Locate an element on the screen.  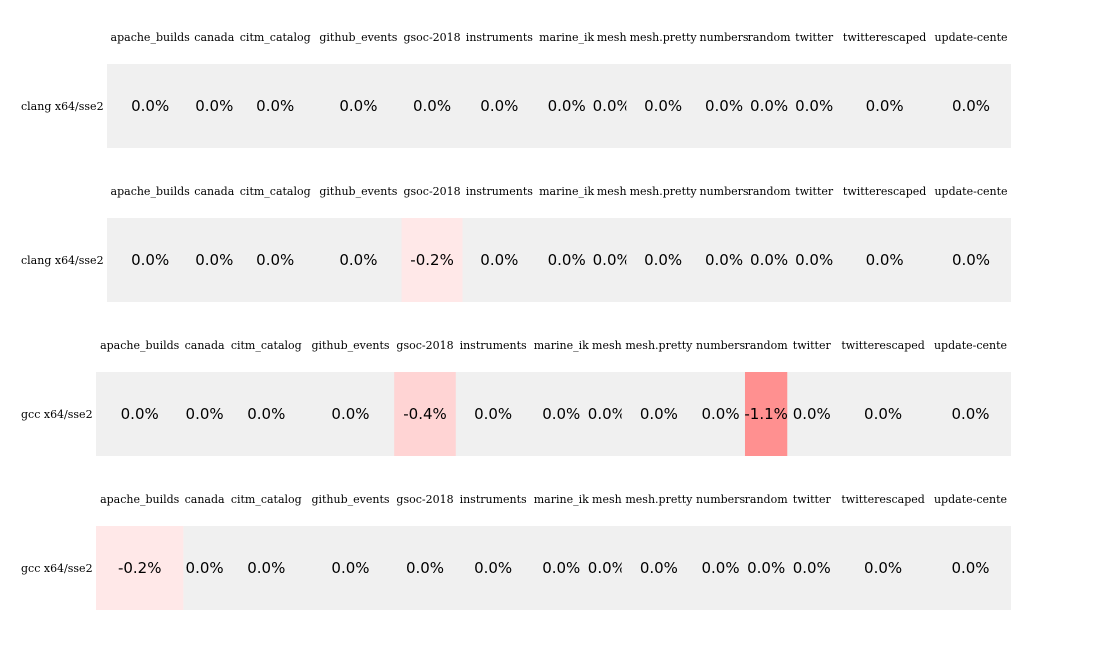
column-header: mesh.pretty is located at coordinates (664, 37).